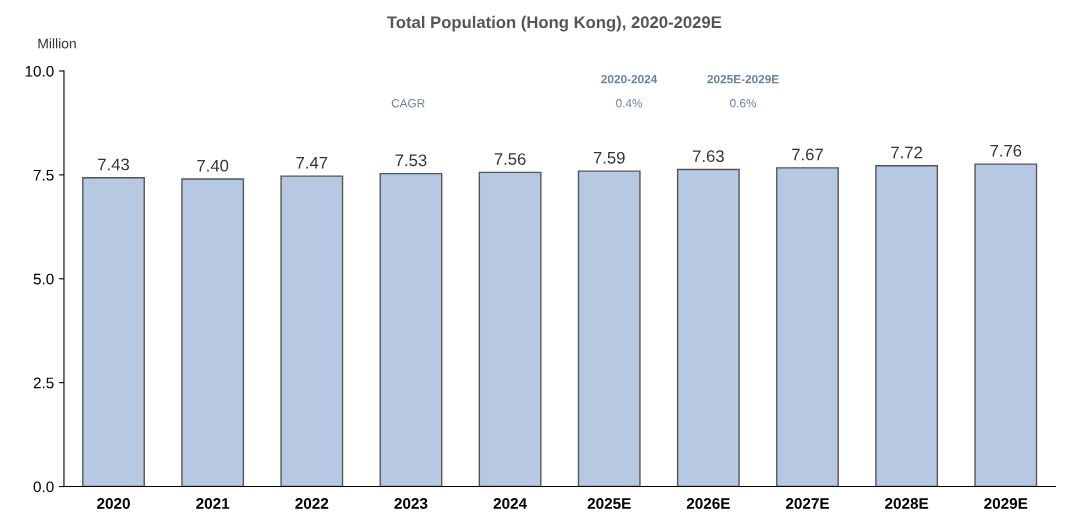 The width and height of the screenshot is (1066, 526). I want to click on y-tick-label: 0.0, so click(43, 487).